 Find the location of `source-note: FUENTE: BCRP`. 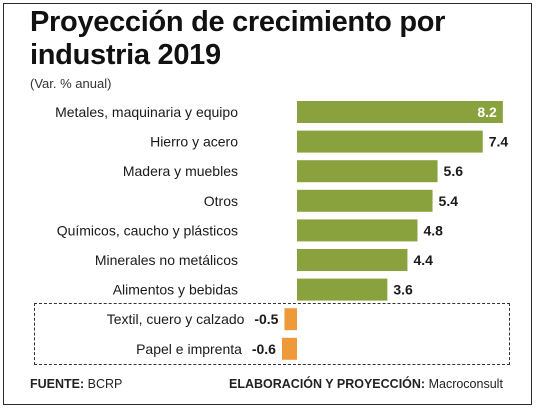

source-note: FUENTE: BCRP is located at coordinates (76, 384).